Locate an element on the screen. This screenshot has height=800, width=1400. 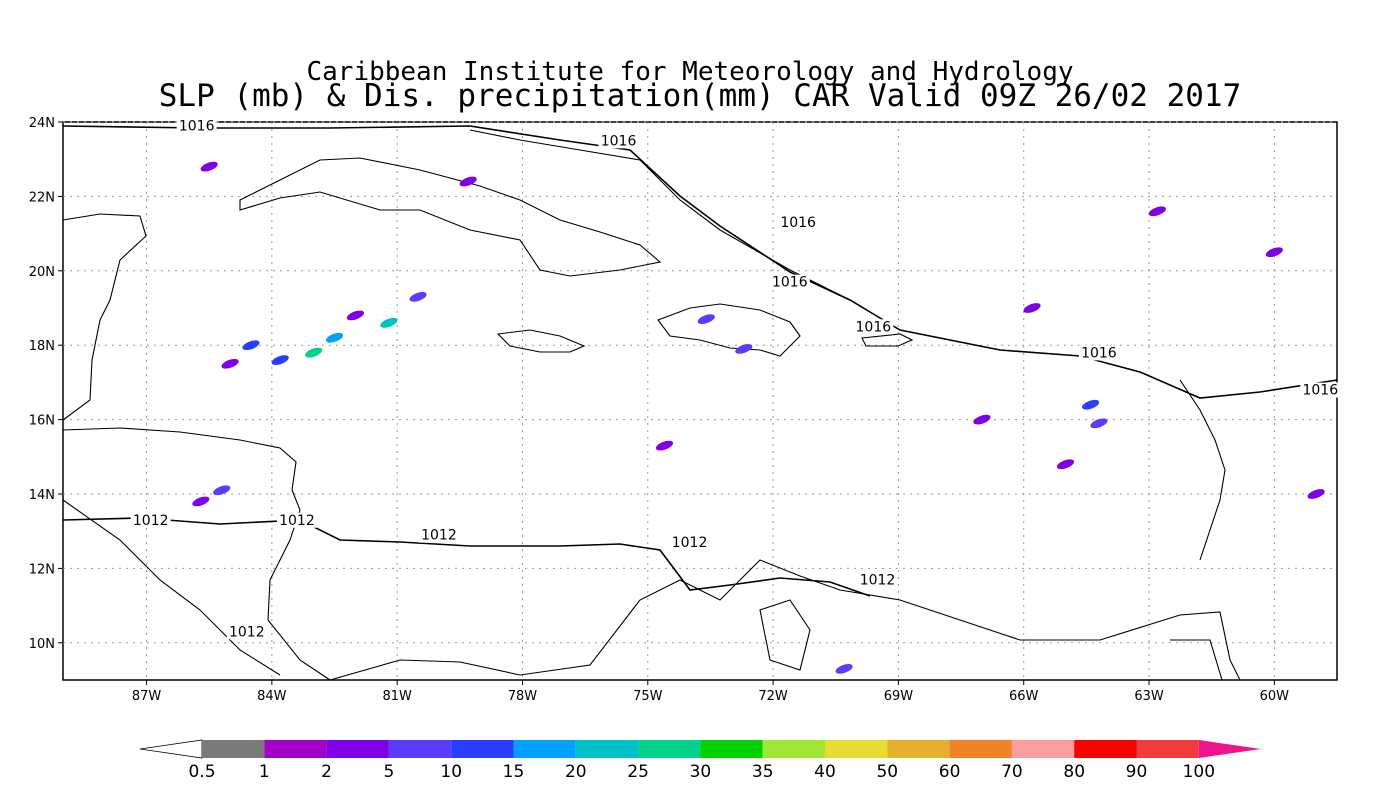
y-tick-label: 24N is located at coordinates (42, 123).